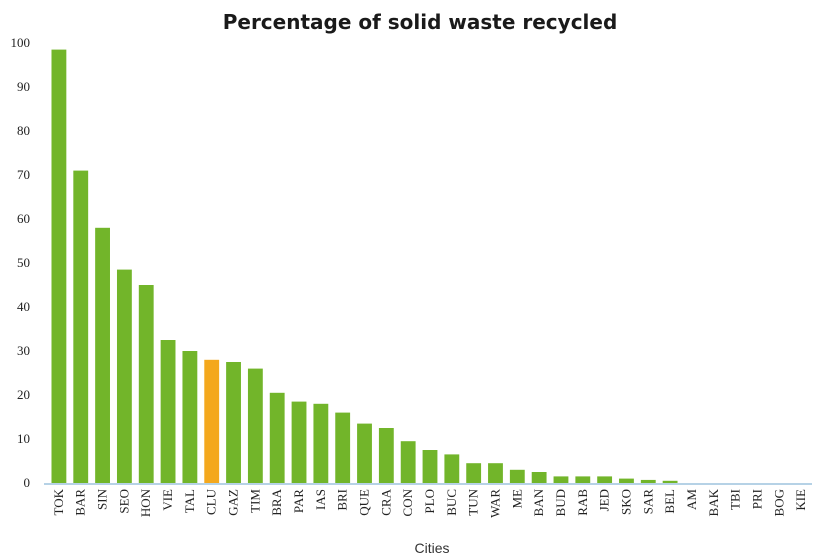 Image resolution: width=816 pixels, height=560 pixels. Describe the element at coordinates (211, 501) in the screenshot. I see `x-tick-label-clu: CLU` at that location.